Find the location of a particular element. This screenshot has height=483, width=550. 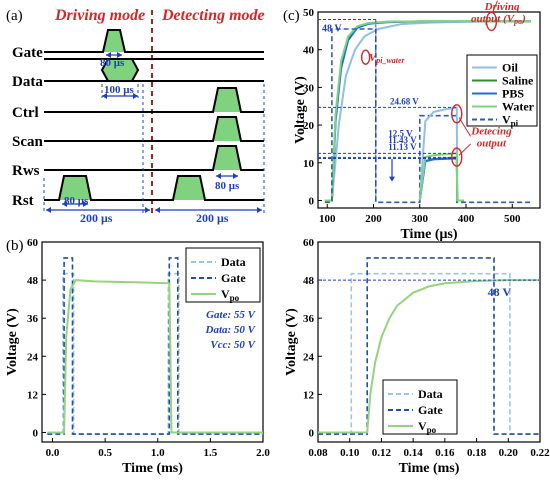

supply-annotation: Gate: 55 V is located at coordinates (231, 315).